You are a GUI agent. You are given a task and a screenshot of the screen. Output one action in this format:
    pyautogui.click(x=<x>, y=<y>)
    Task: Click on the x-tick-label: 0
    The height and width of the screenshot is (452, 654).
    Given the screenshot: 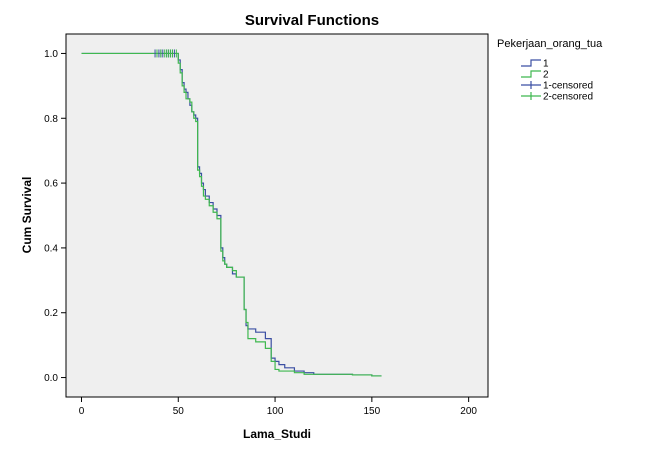 What is the action you would take?
    pyautogui.click(x=82, y=411)
    